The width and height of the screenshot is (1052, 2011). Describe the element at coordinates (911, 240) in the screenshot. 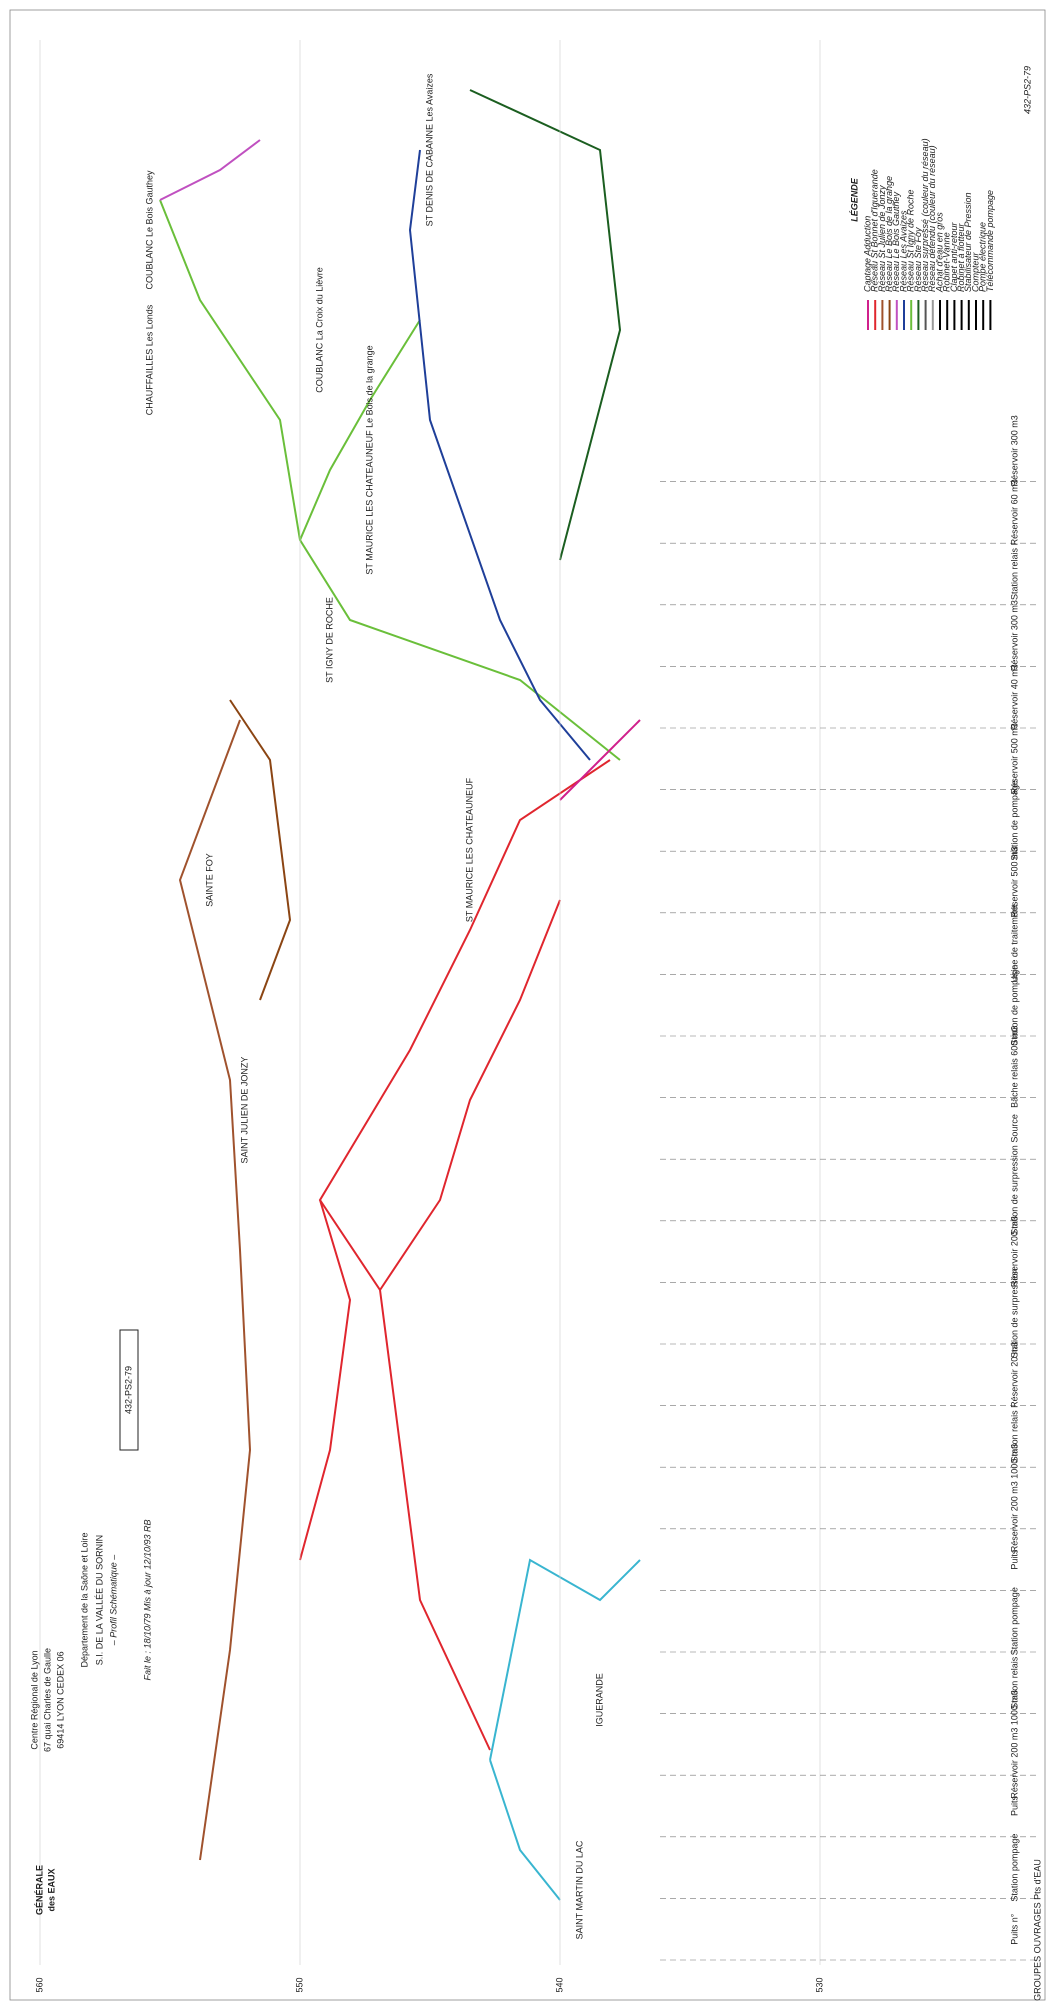

I see `legend-item: Réseau St Igny de Roche` at that location.